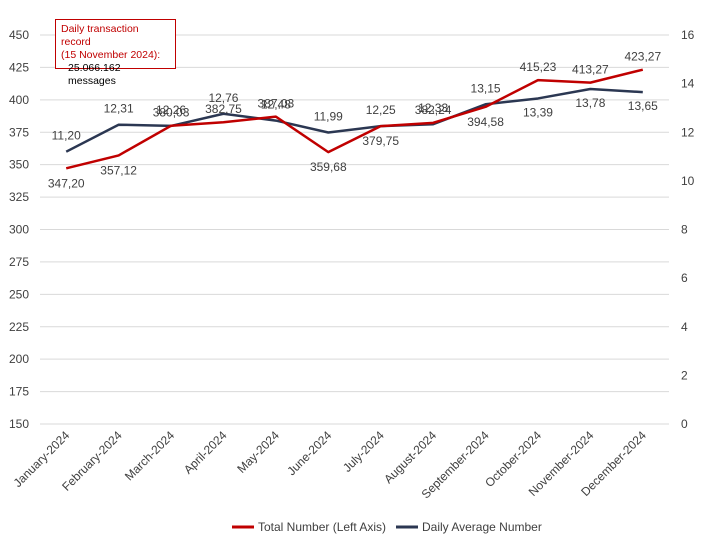 This screenshot has height=543, width=712. I want to click on left-tick-label: 400, so click(19, 100).